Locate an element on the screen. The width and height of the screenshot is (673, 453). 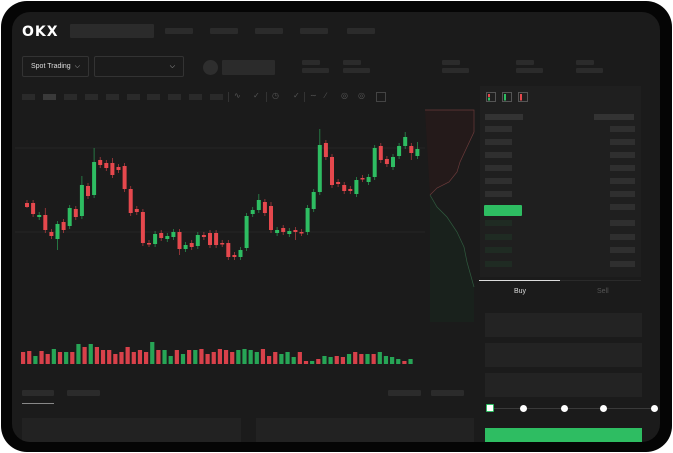
tab-order-history is located at coordinates (83, 393).